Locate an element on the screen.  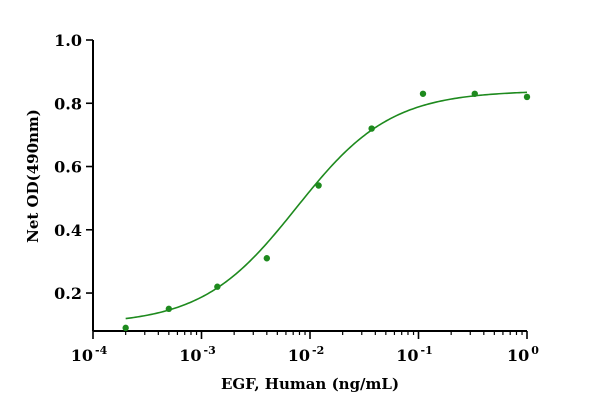
x-axis-title: EGF, Human (ng/mL) is located at coordinates (310, 384).